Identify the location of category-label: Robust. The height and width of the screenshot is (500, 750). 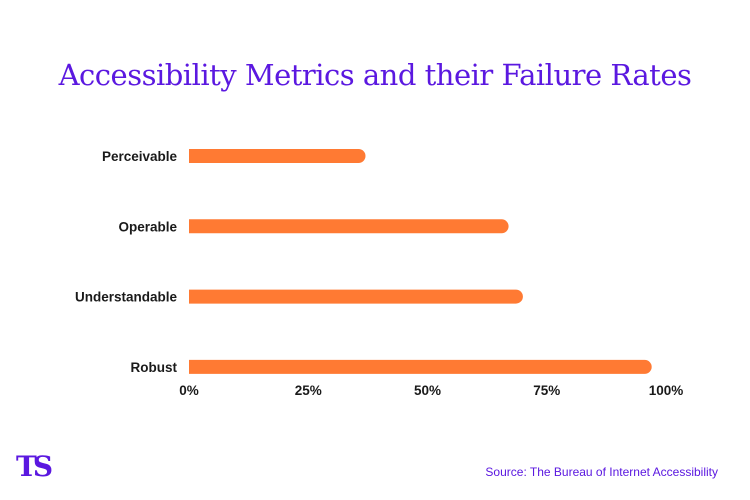
(154, 367).